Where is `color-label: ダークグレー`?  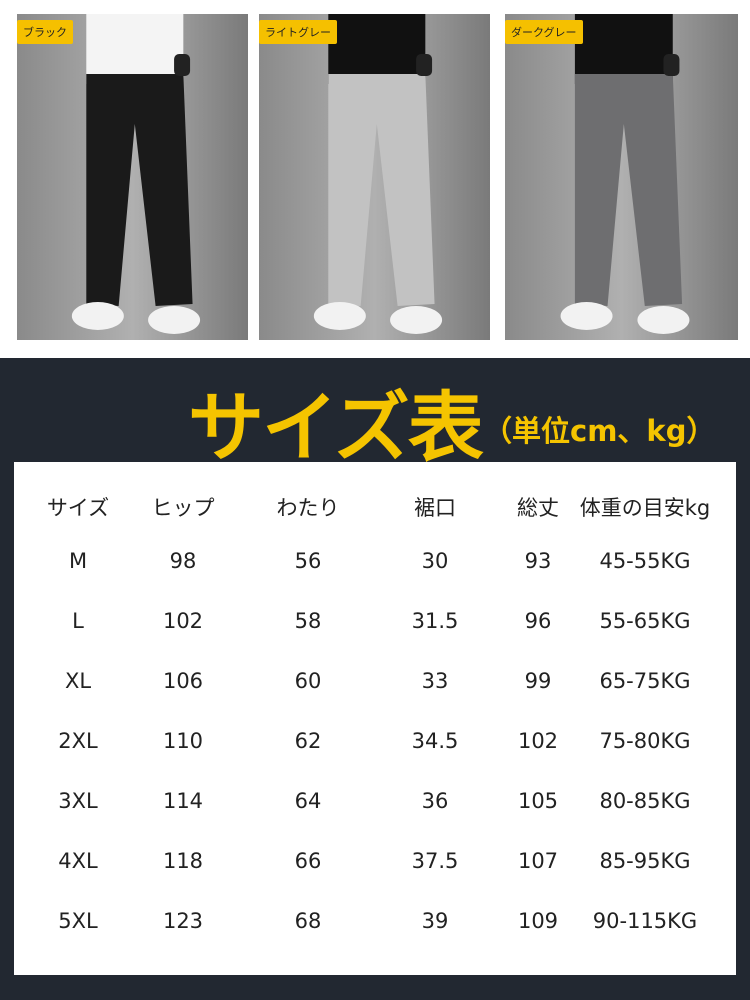
color-label: ダークグレー is located at coordinates (544, 32).